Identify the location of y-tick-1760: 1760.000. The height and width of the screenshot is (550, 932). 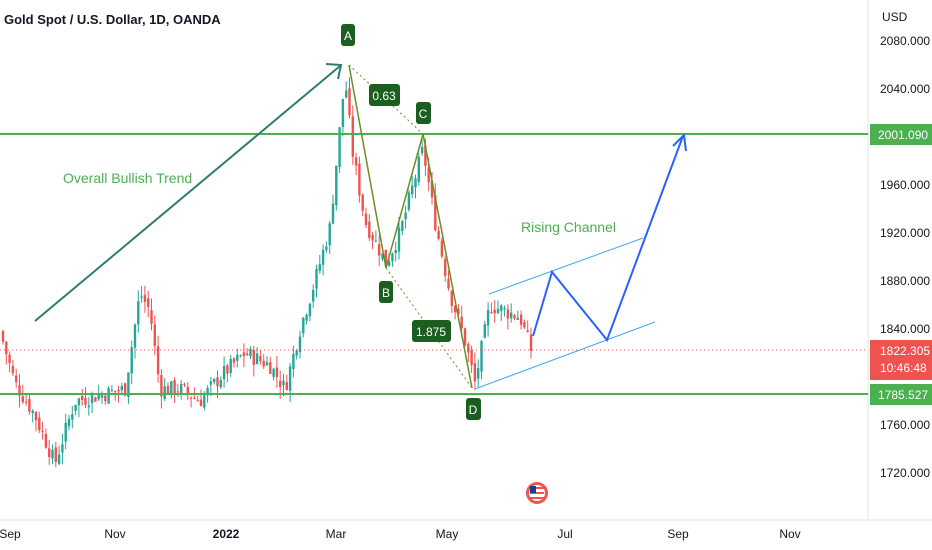
(905, 425).